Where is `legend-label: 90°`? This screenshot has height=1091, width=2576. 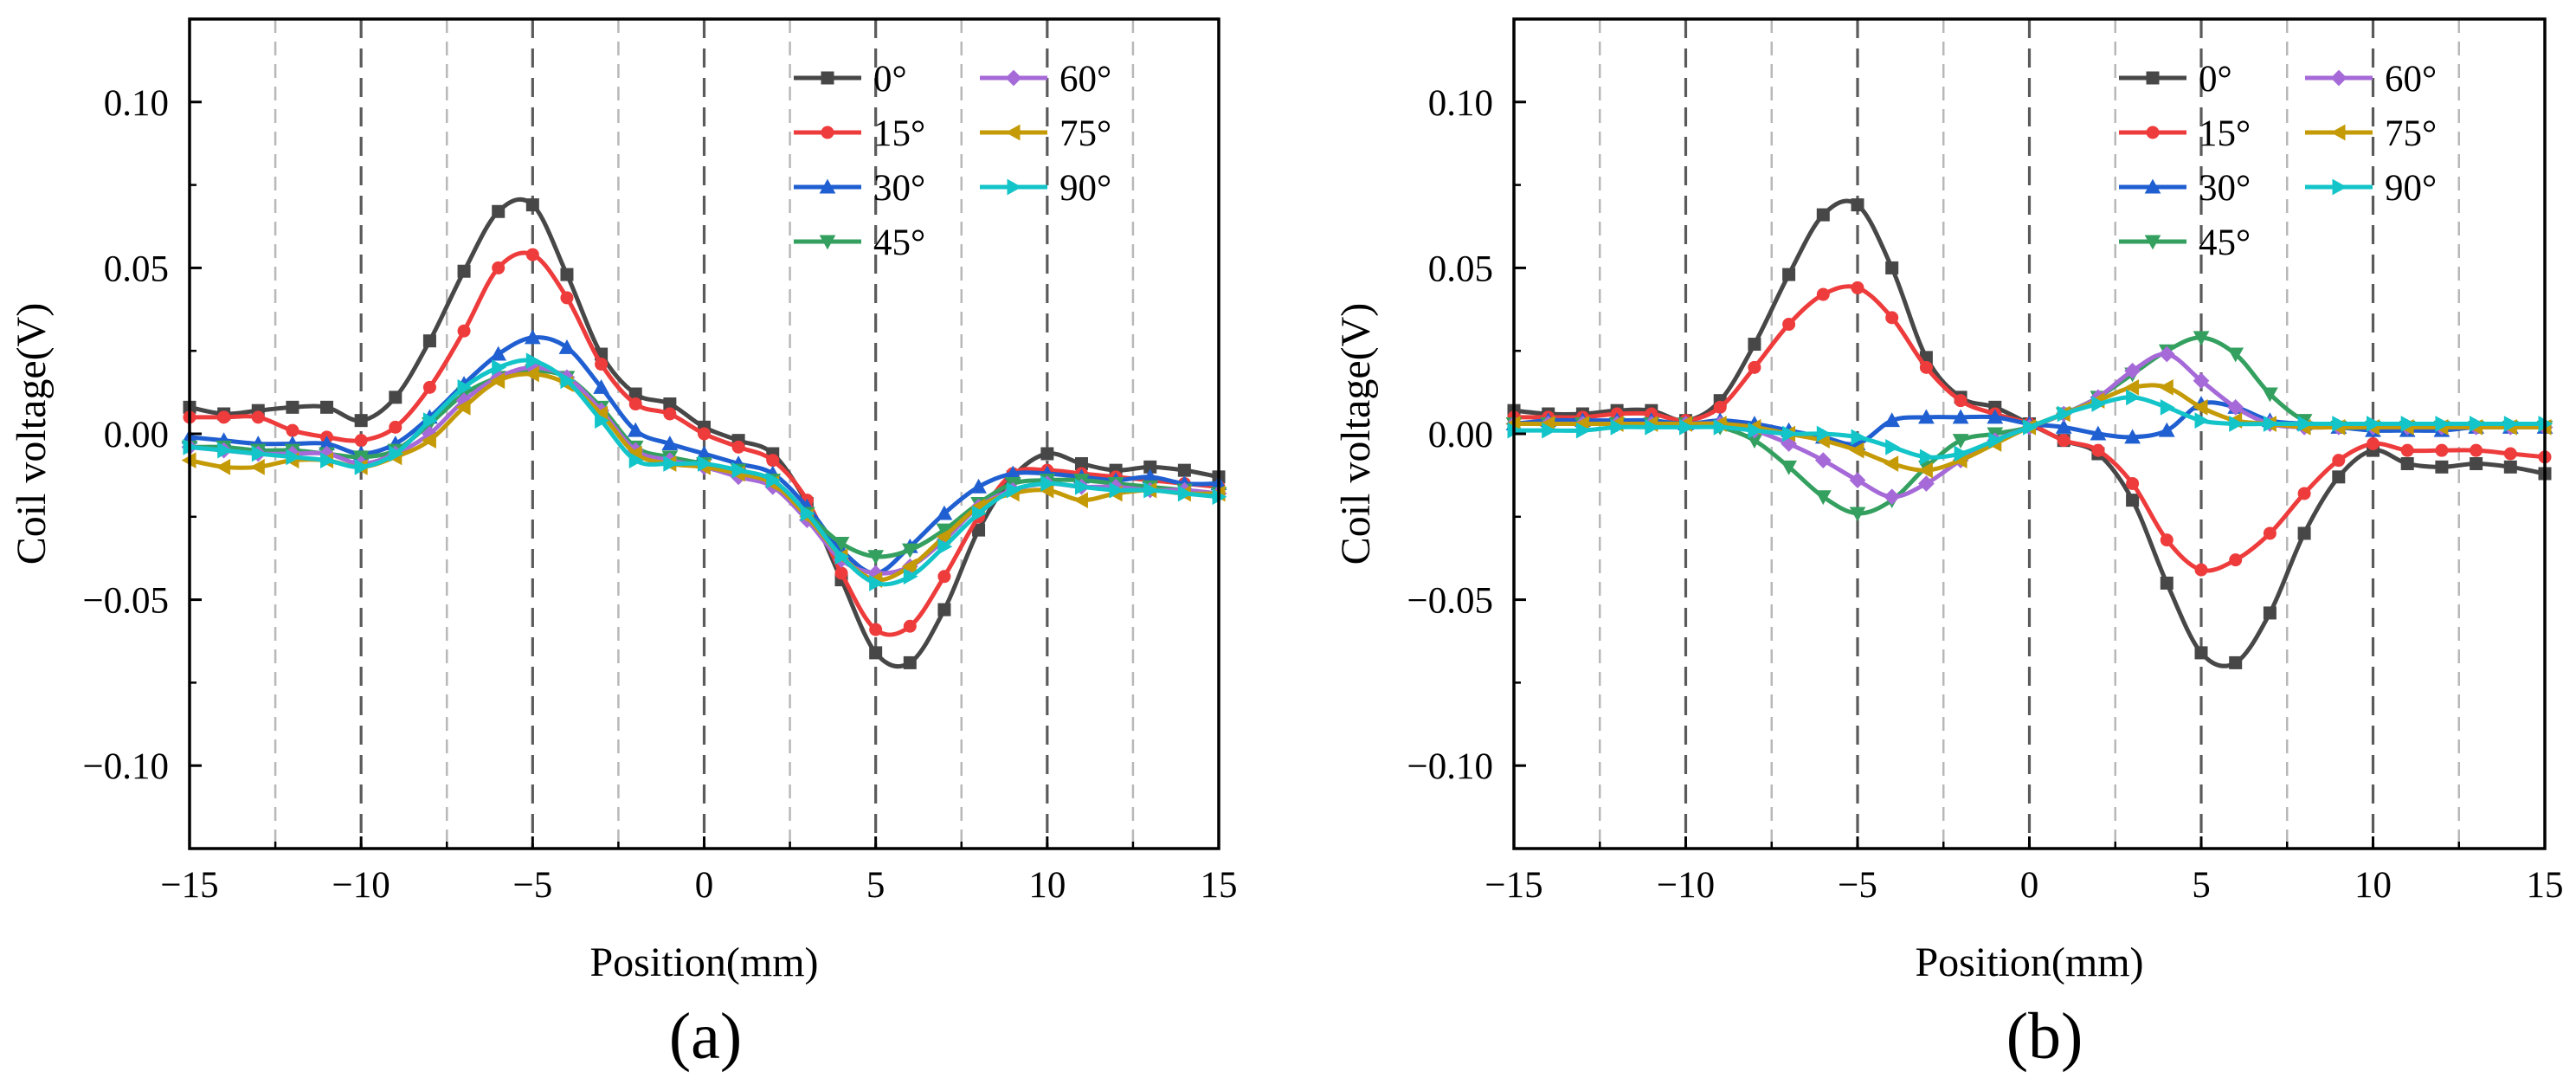
legend-label: 90° is located at coordinates (2411, 189).